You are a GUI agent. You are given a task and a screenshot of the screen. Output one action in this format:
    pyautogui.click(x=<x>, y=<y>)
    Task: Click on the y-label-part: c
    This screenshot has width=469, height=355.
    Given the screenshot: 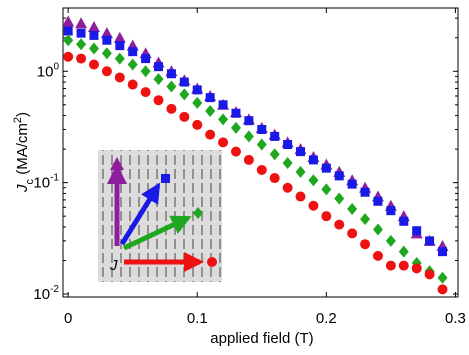 What is the action you would take?
    pyautogui.click(x=30, y=181)
    